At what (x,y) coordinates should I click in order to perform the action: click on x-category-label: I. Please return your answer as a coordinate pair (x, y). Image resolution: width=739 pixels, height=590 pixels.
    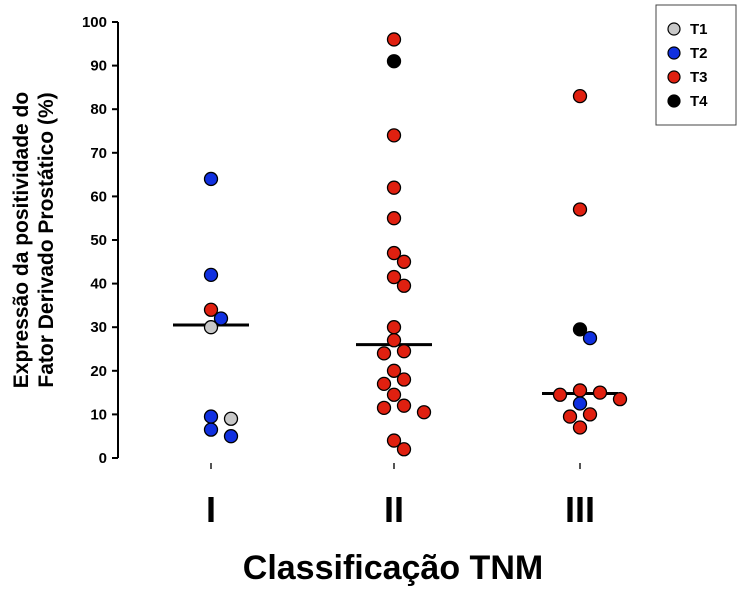
    Looking at the image, I should click on (211, 509).